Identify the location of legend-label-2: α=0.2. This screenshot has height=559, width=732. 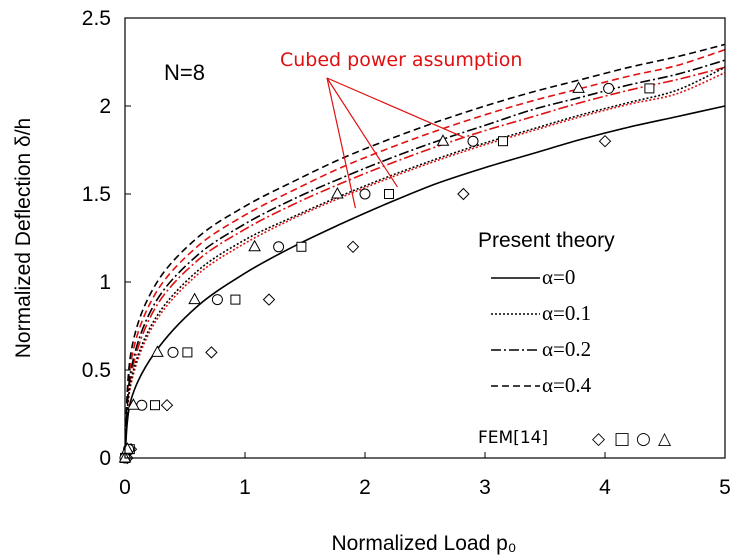
(566, 349).